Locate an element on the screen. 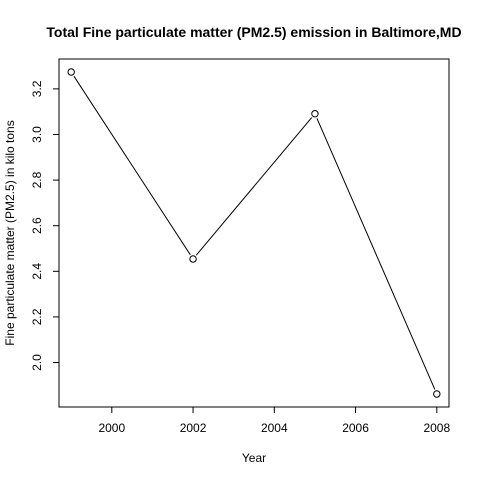  x-axis-label: Year is located at coordinates (254, 458).